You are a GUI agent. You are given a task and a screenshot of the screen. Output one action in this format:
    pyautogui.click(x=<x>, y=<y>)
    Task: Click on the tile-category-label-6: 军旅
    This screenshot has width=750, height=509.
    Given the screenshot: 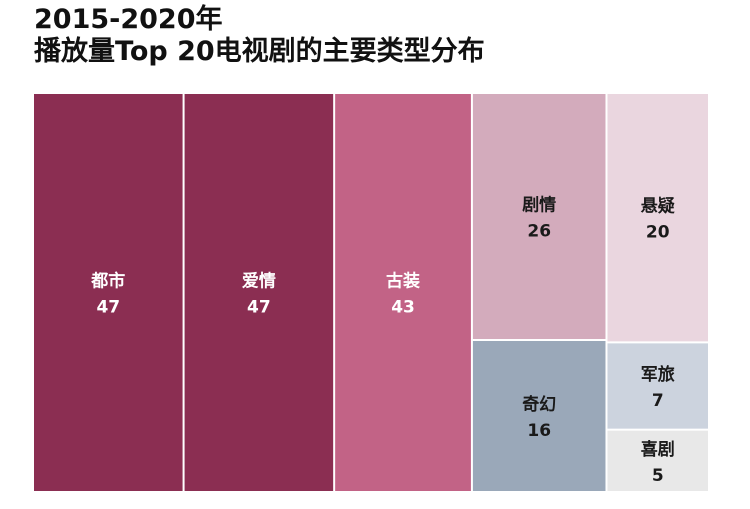 What is the action you would take?
    pyautogui.click(x=658, y=374)
    